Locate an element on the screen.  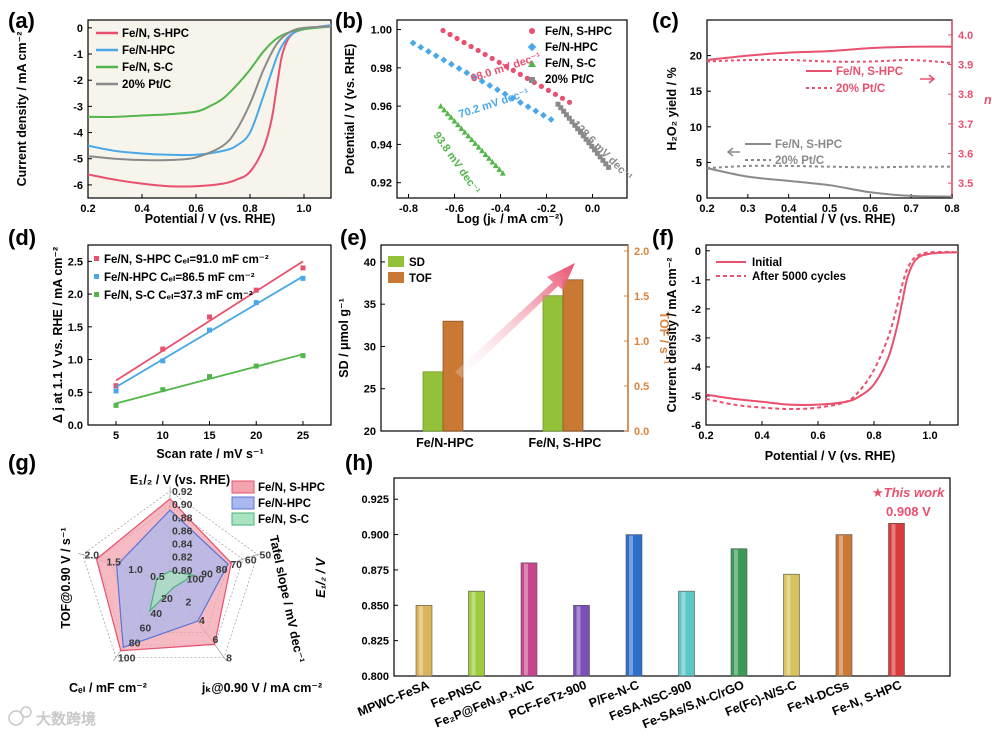
a-xtick-ticklabel-2: 0.6 is located at coordinates (195, 209).